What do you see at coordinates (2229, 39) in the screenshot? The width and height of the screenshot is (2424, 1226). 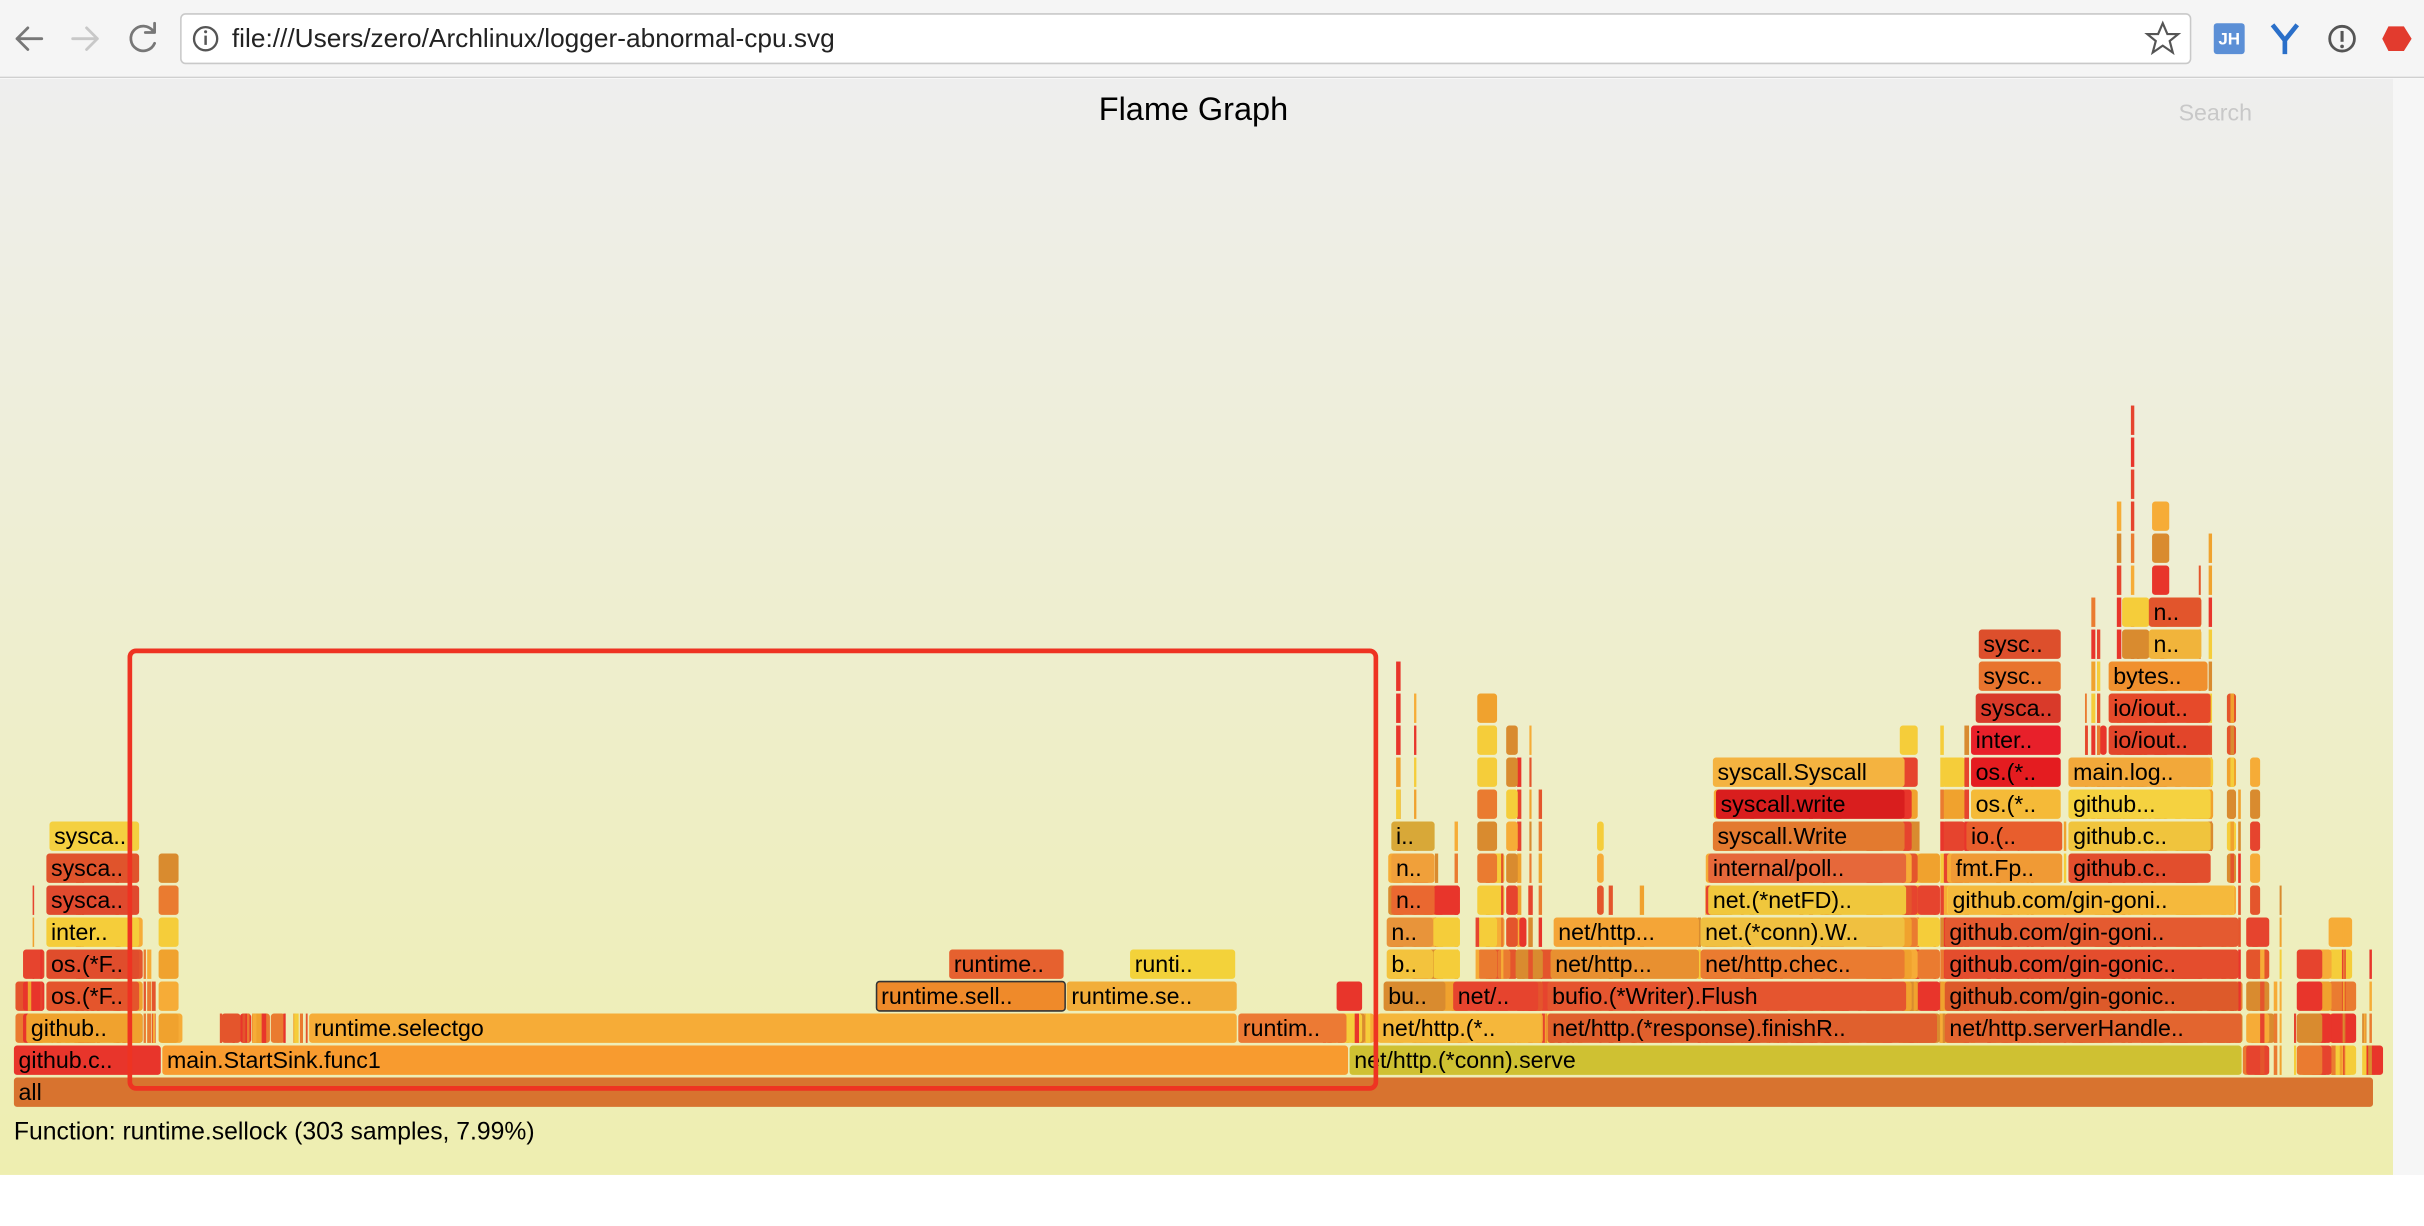 I see `extension-jh` at bounding box center [2229, 39].